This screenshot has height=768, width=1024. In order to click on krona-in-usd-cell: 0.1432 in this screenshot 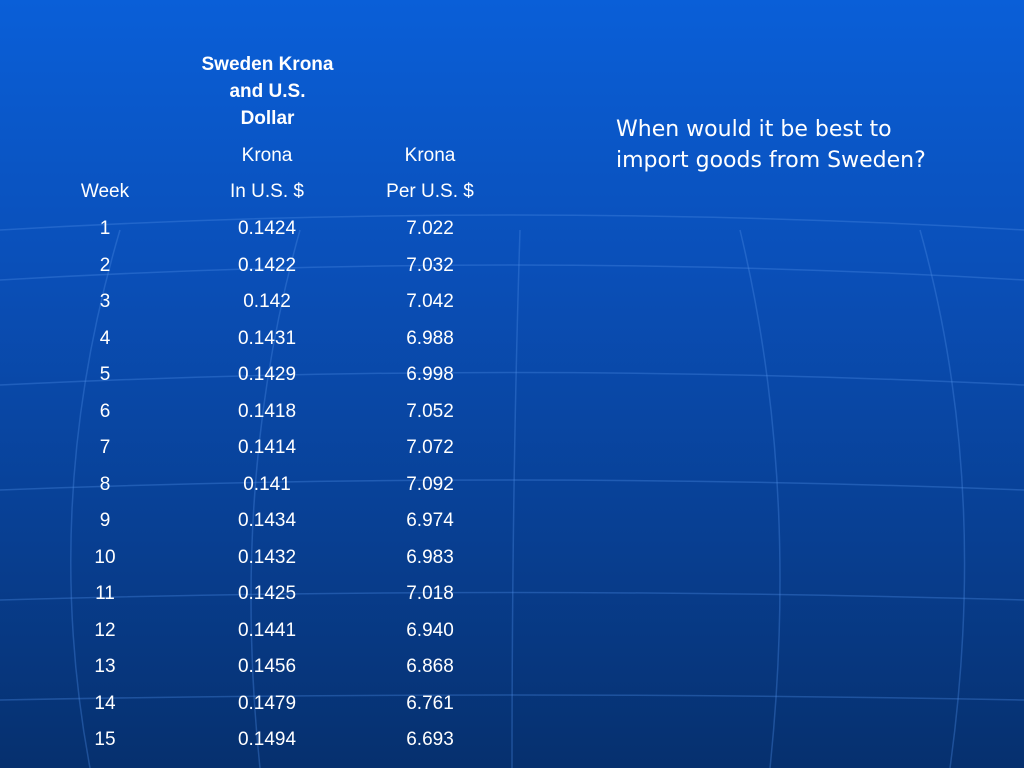, I will do `click(267, 557)`.